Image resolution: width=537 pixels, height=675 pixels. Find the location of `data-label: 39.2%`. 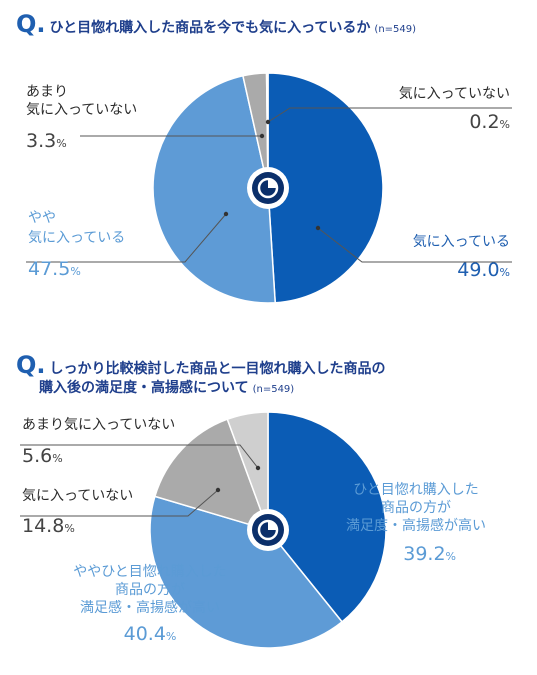

data-label: 39.2% is located at coordinates (429, 554).